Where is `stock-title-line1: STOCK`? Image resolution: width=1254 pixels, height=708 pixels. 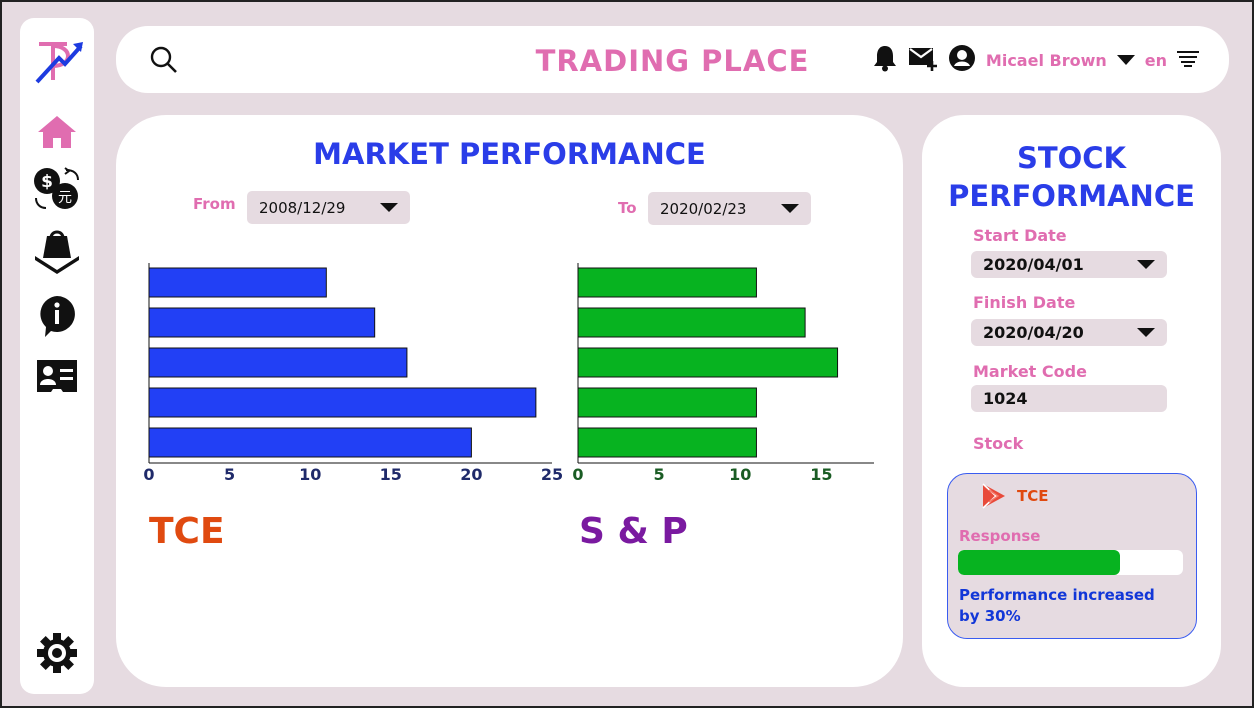
stock-title-line1: STOCK is located at coordinates (1071, 158).